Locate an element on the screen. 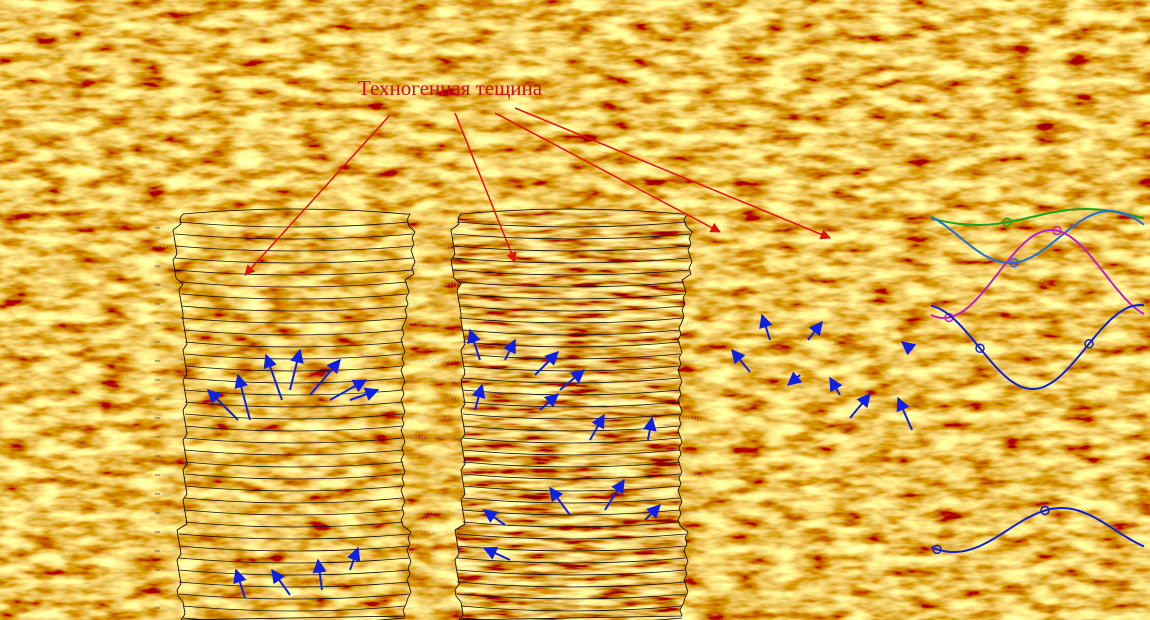 The image size is (1150, 620). amplitude-image is located at coordinates (819, 414).